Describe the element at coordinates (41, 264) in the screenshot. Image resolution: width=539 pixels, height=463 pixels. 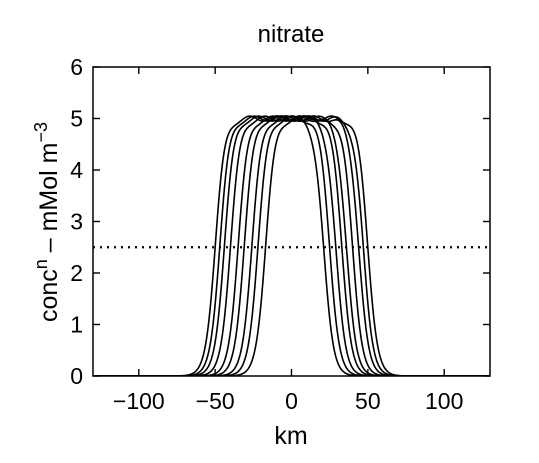
I see `y-axis-label-sup1: n` at that location.